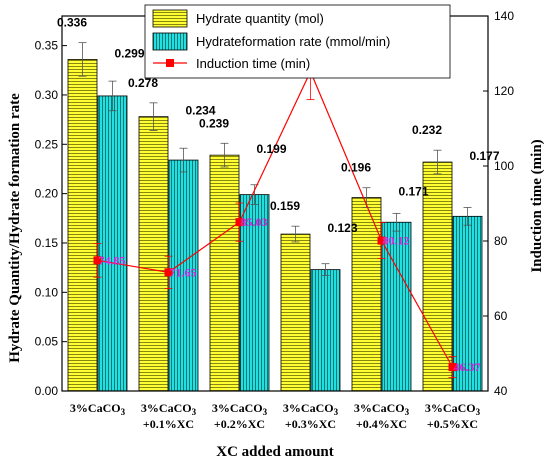 The width and height of the screenshot is (550, 463). What do you see at coordinates (285, 206) in the screenshot?
I see `label-quantity-3: 0.159` at bounding box center [285, 206].